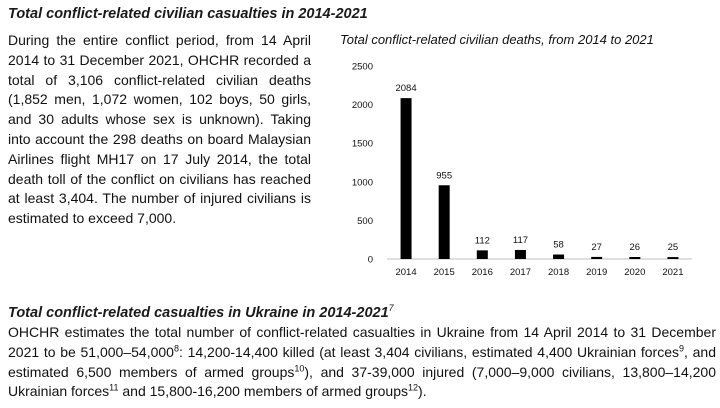 This screenshot has width=720, height=408. I want to click on data-label-2018: 58, so click(558, 245).